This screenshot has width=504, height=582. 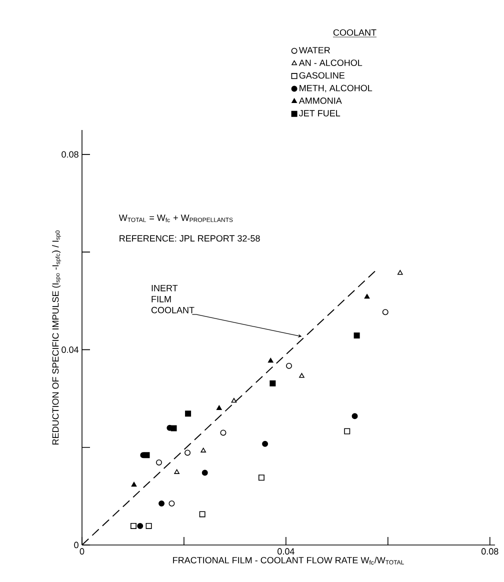 What do you see at coordinates (82, 551) in the screenshot?
I see `x-tick-label: 0` at bounding box center [82, 551].